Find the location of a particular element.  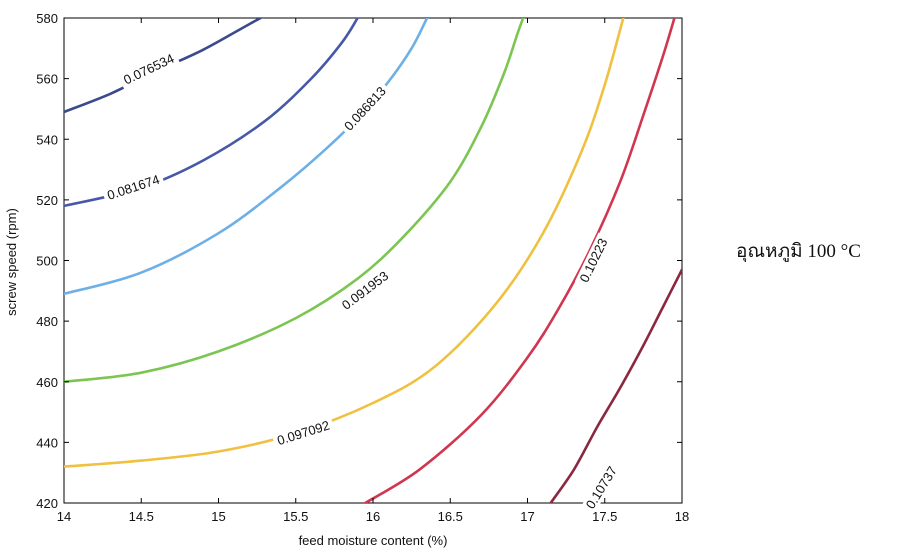

y-tick-label: 500 is located at coordinates (47, 261).